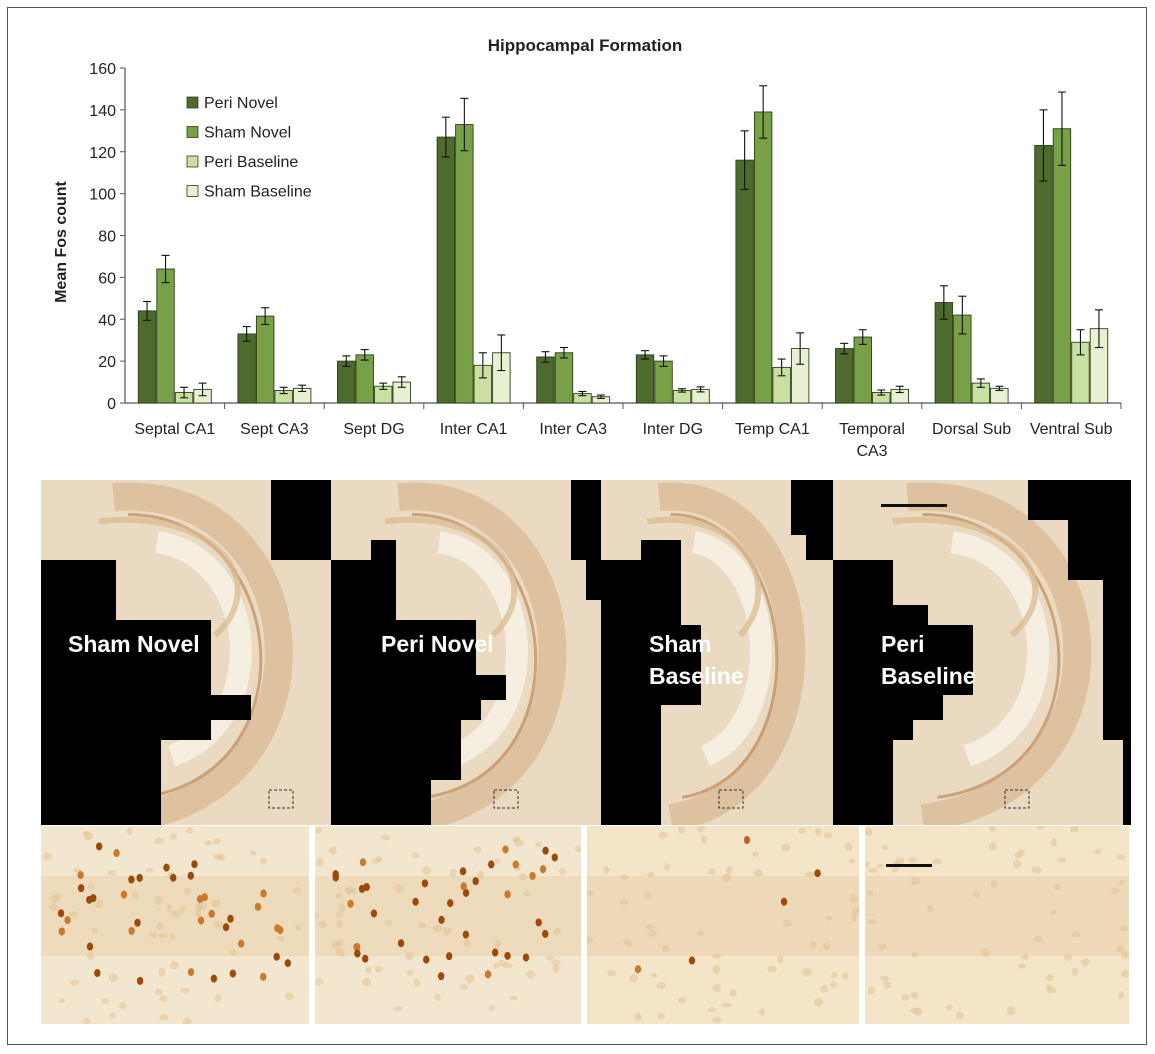  I want to click on x-tick-label: Inter CA3, so click(573, 429).